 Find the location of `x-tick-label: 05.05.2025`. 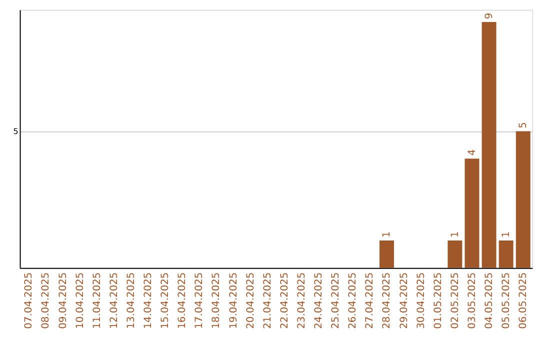

x-tick-label: 05.05.2025 is located at coordinates (506, 300).